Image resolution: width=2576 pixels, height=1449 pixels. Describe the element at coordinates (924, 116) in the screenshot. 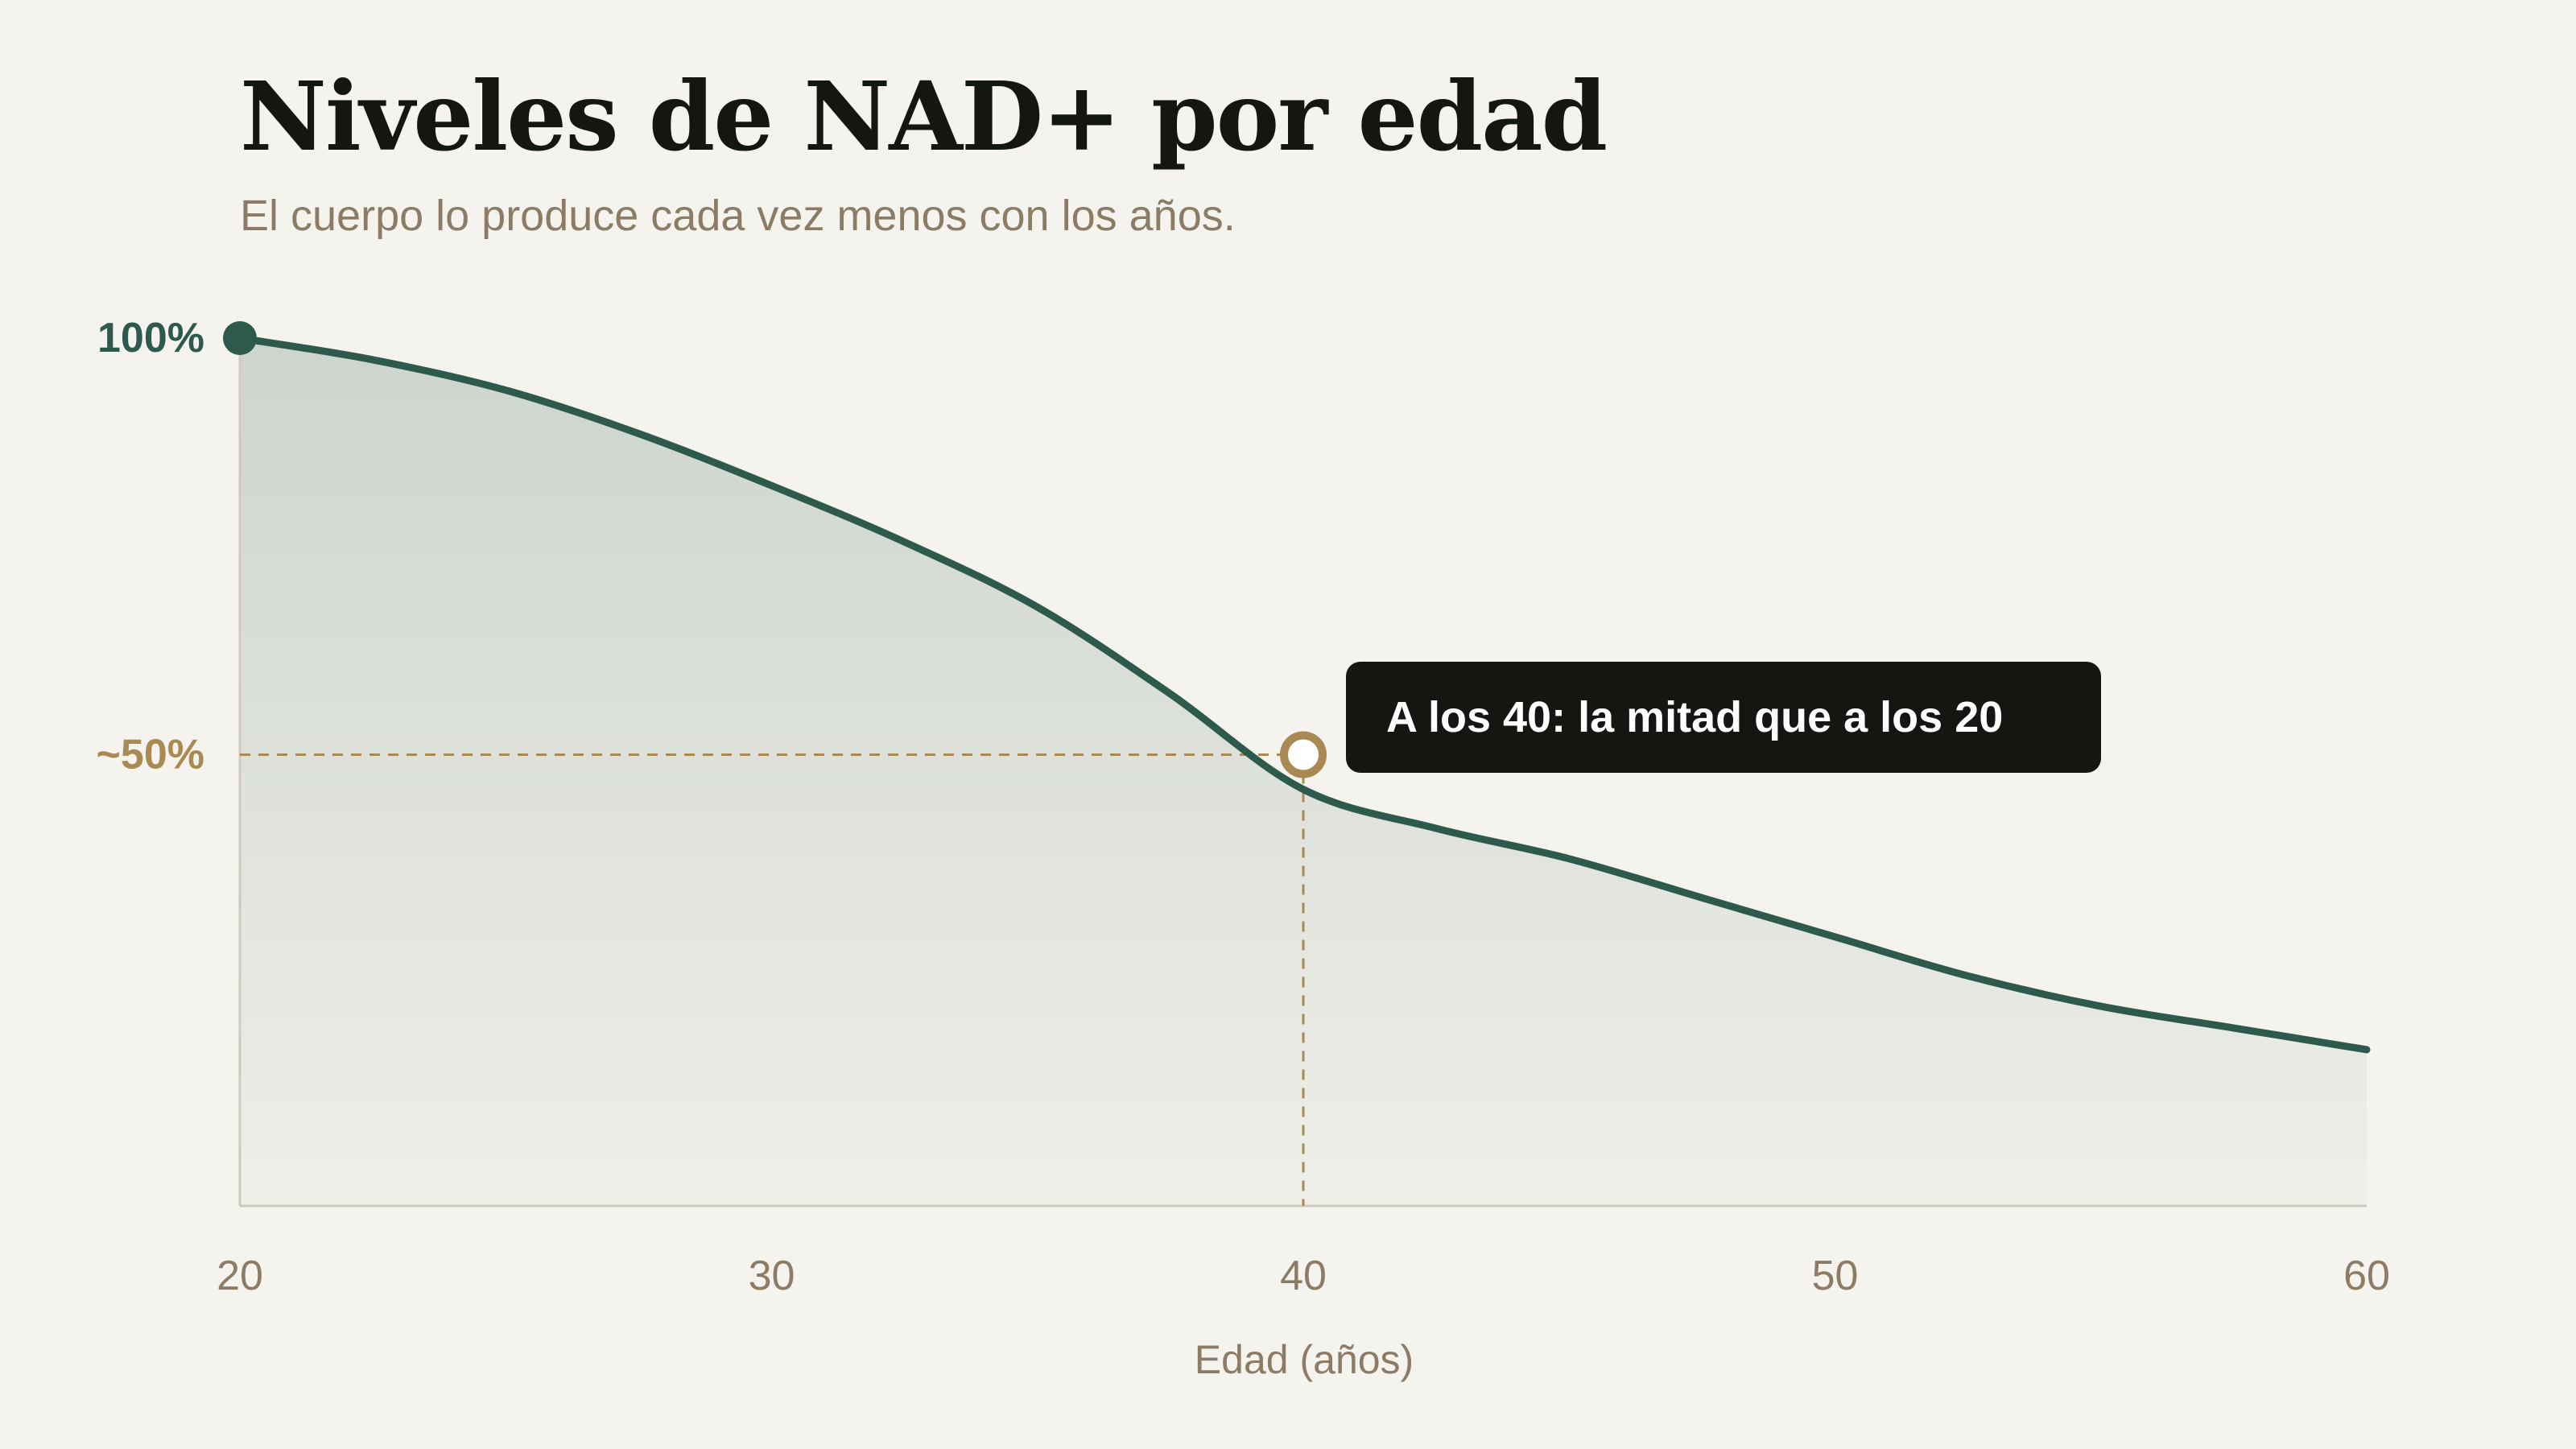

I see `chart-title: Niveles de NAD+ por edad` at that location.